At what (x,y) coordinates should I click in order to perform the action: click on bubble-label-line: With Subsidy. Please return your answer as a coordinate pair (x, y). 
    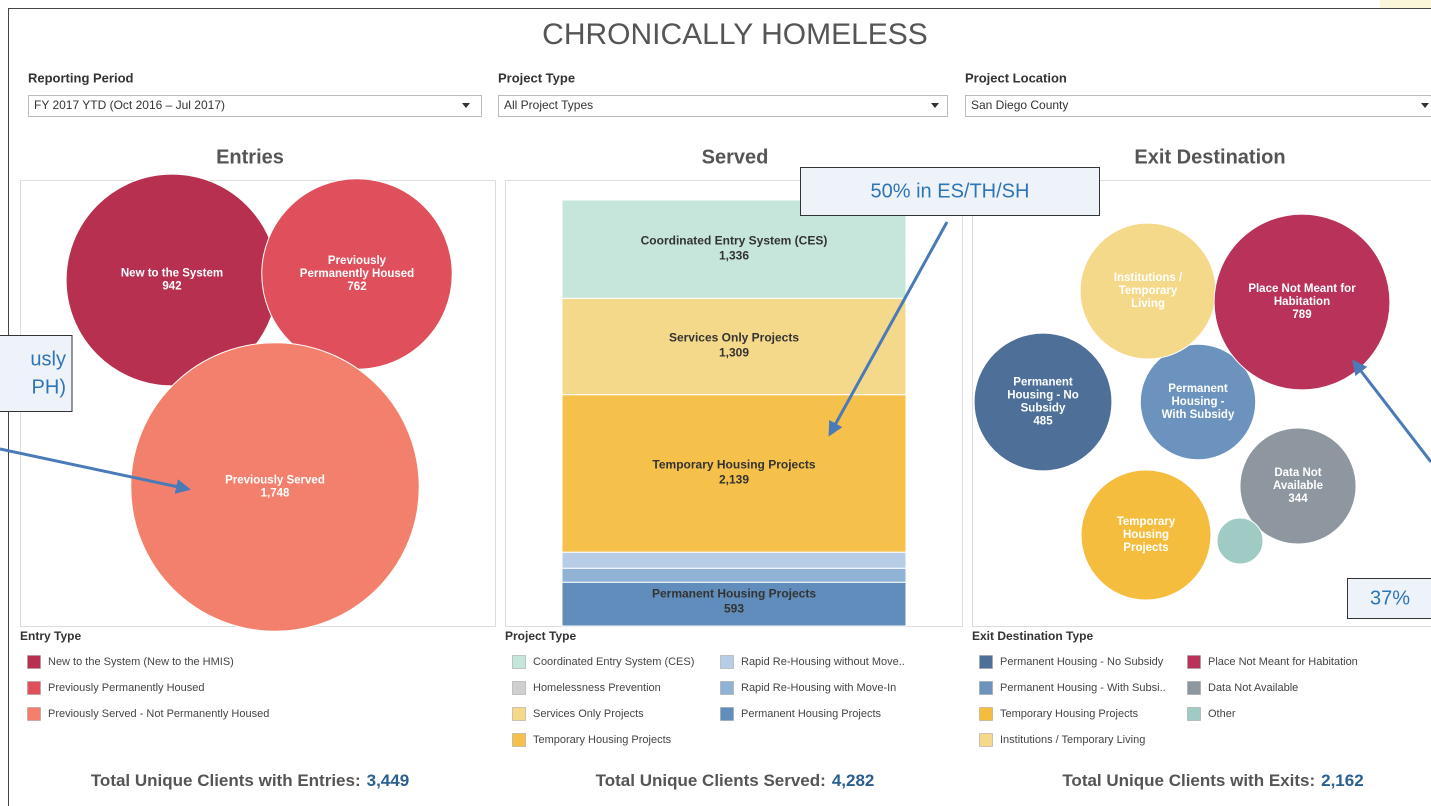
    Looking at the image, I should click on (1198, 415).